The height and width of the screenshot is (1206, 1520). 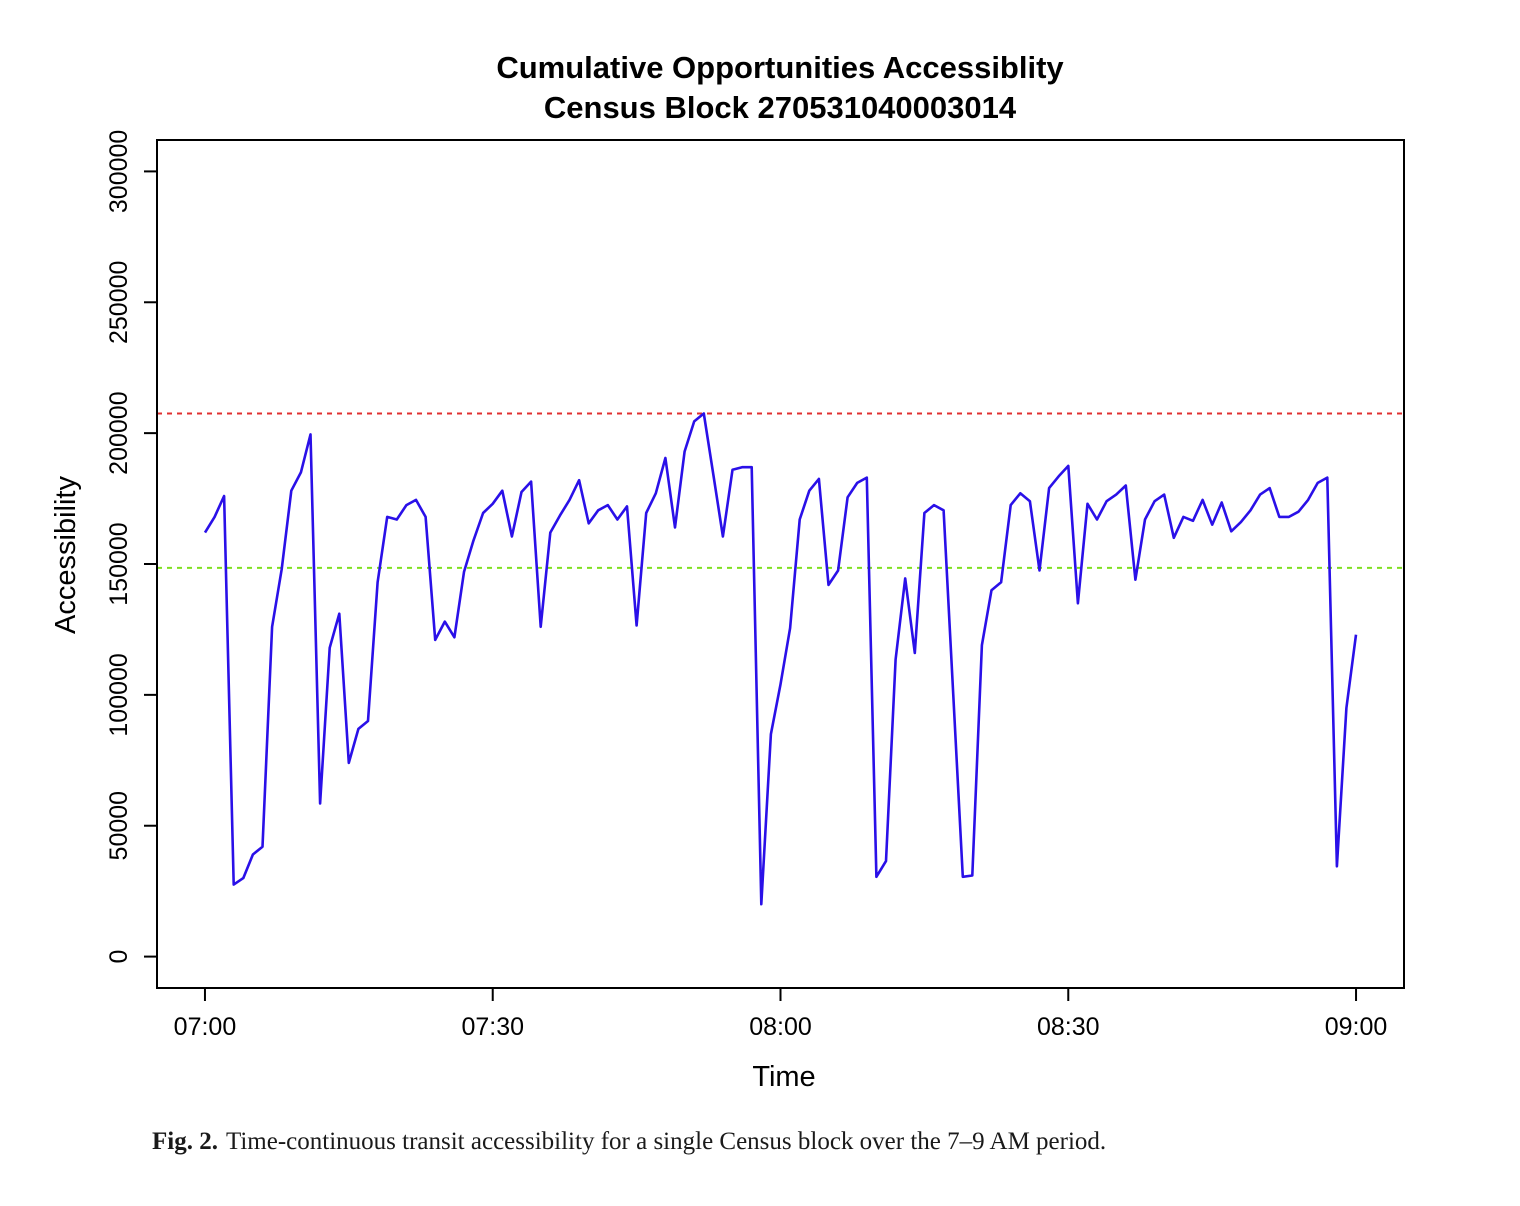 What do you see at coordinates (780, 490) in the screenshot?
I see `reference-lines` at bounding box center [780, 490].